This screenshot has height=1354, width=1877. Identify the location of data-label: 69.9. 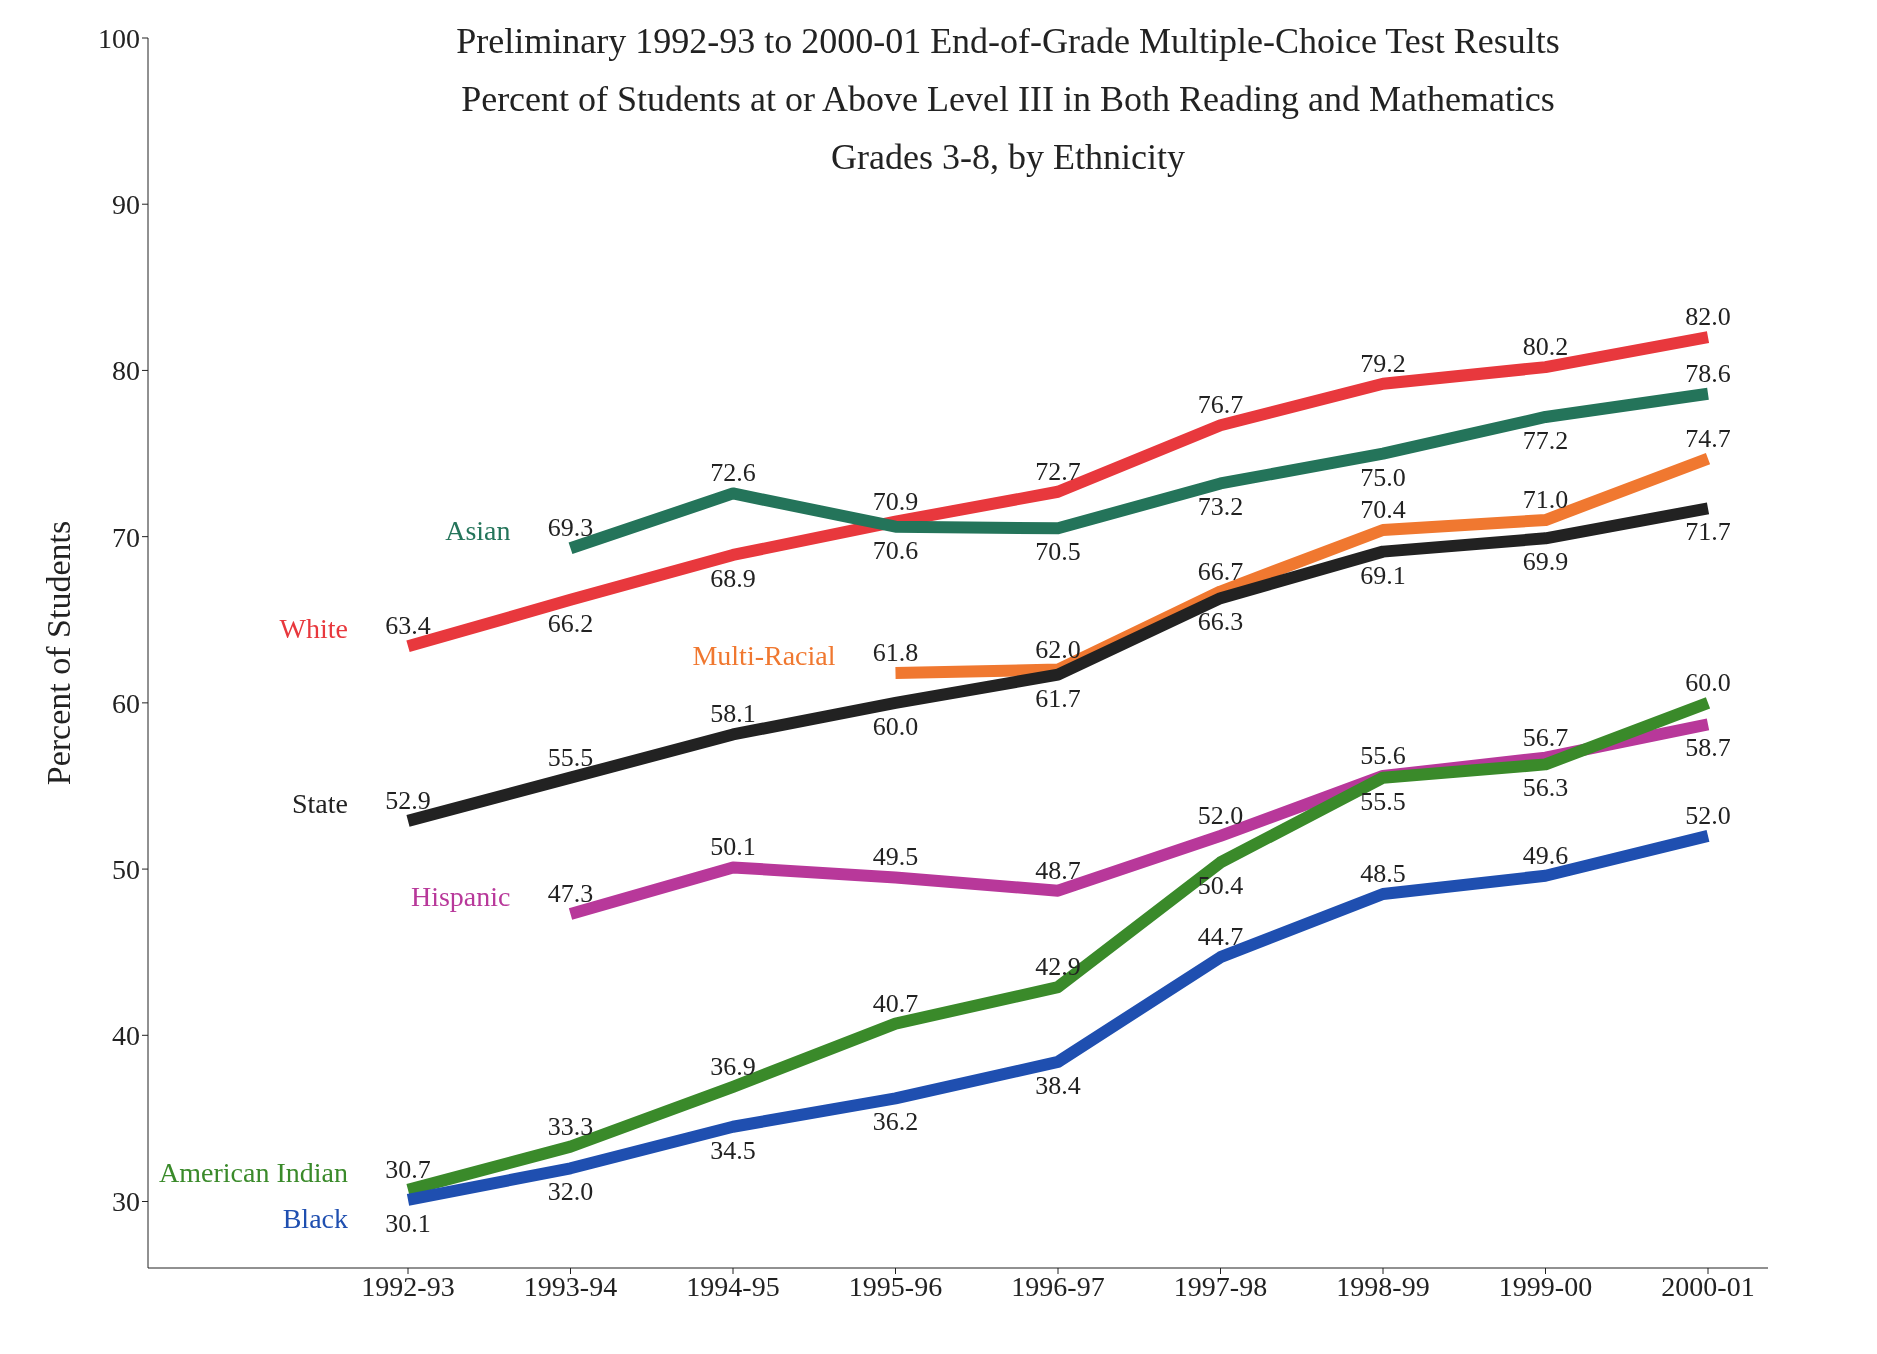
(1545, 562).